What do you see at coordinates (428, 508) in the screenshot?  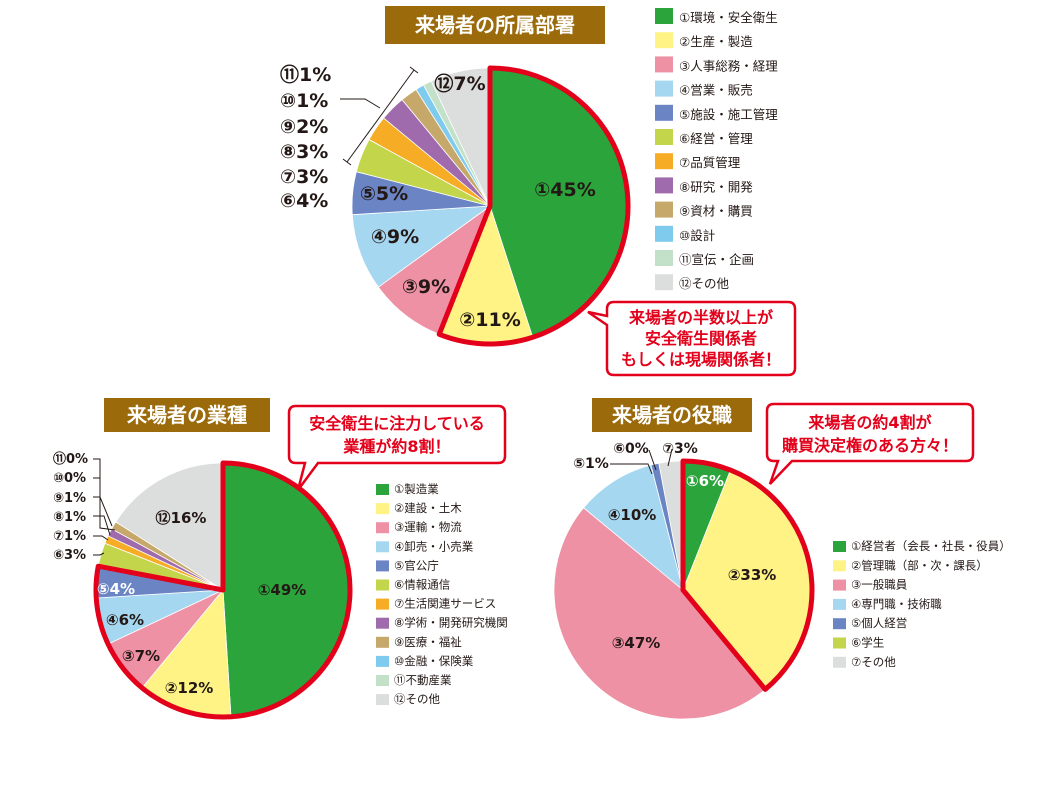 I see `legend-label-2: ②建設・土木` at bounding box center [428, 508].